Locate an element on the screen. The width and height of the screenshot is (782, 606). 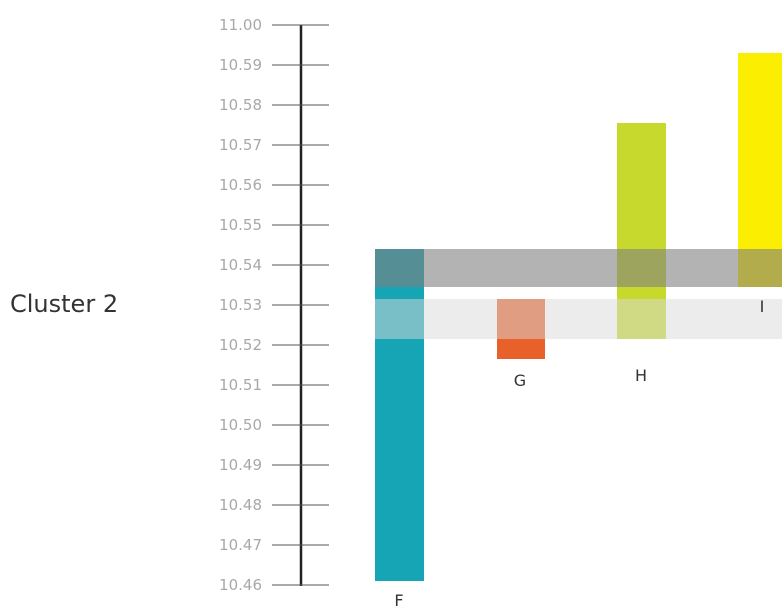
y-tick-label: 10.54 is located at coordinates (240, 265).